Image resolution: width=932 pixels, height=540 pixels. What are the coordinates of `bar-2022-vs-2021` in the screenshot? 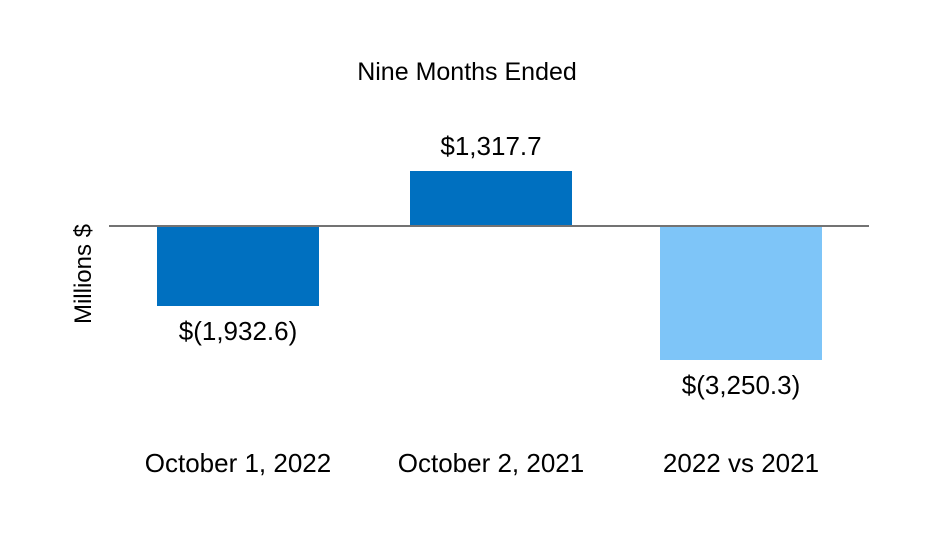 It's located at (741, 293).